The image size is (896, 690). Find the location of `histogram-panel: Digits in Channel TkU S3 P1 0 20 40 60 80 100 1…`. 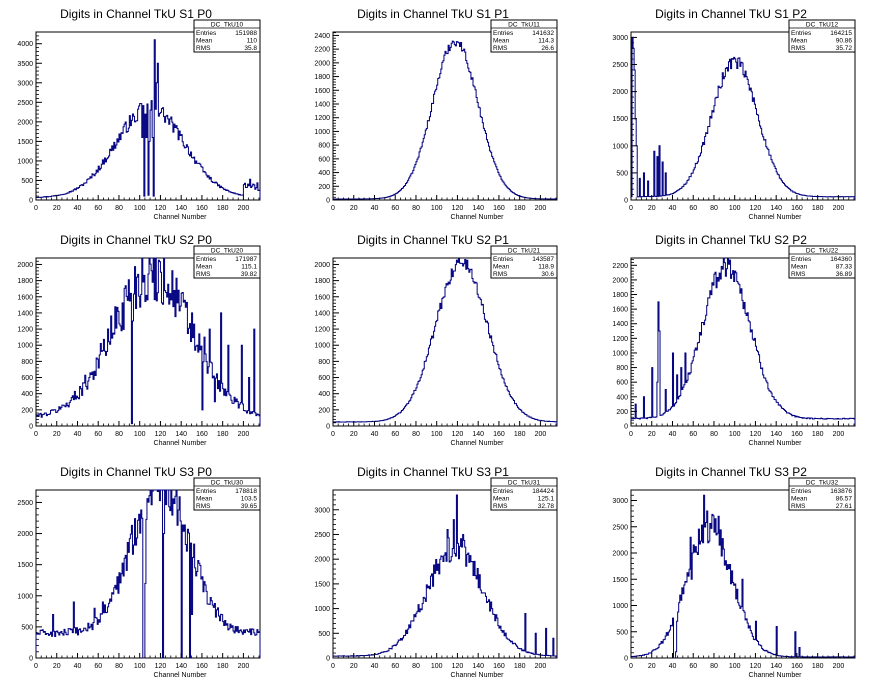

histogram-panel: Digits in Channel TkU S3 P1 0 20 40 60 80 100 1… is located at coordinates (436, 572).